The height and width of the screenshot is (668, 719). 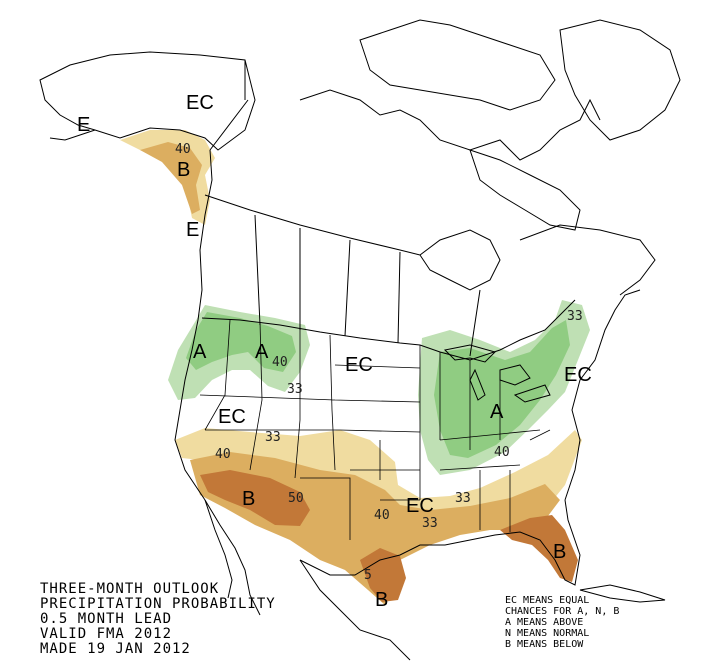 What do you see at coordinates (575, 316) in the screenshot?
I see `contour-label-33-maine: 33` at bounding box center [575, 316].